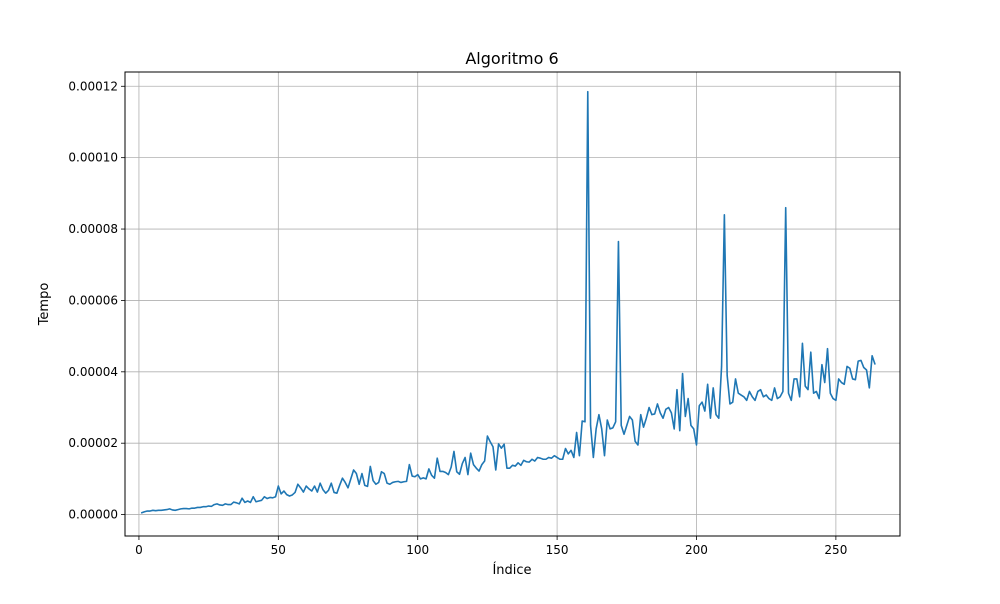 The image size is (1000, 604). Describe the element at coordinates (417, 550) in the screenshot. I see `x-tick-label: 100` at that location.